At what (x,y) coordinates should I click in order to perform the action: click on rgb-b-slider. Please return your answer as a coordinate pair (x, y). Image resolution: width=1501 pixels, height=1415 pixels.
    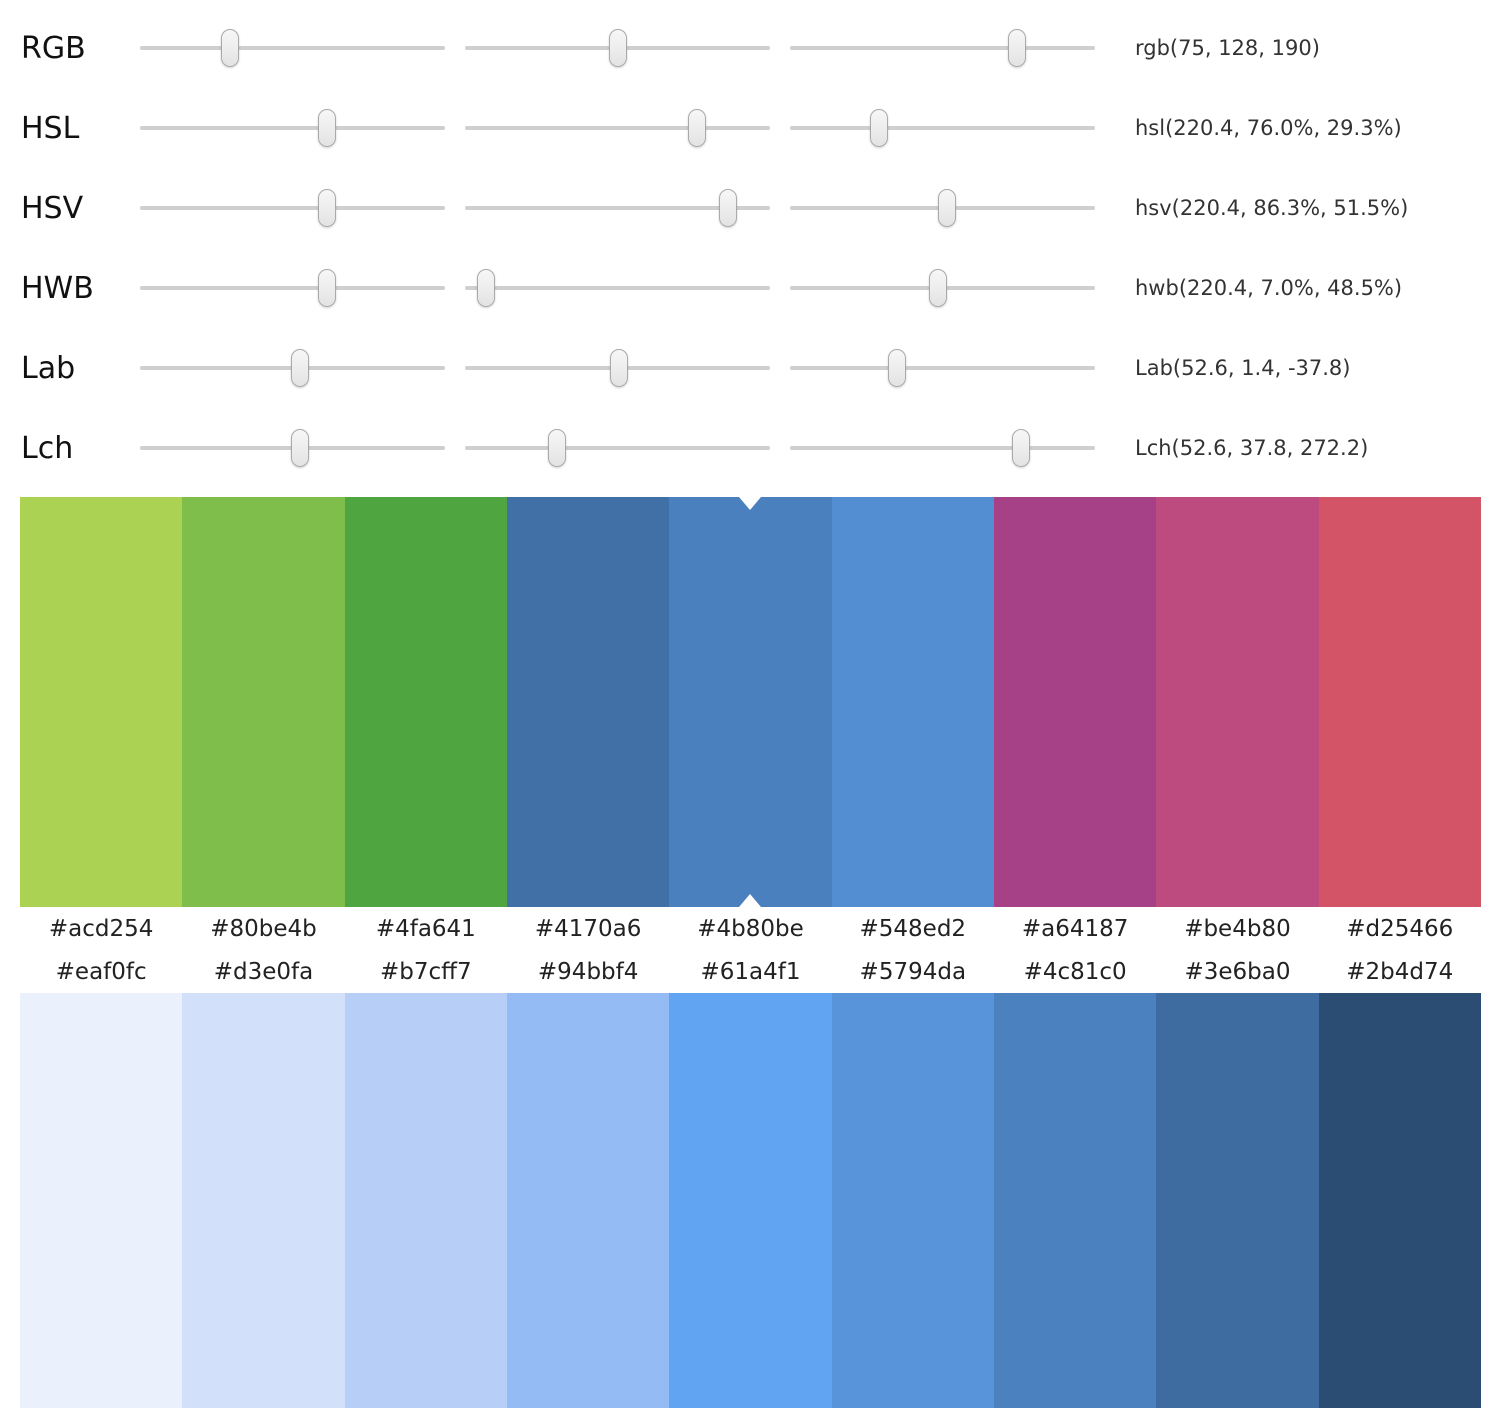
    Looking at the image, I should click on (942, 48).